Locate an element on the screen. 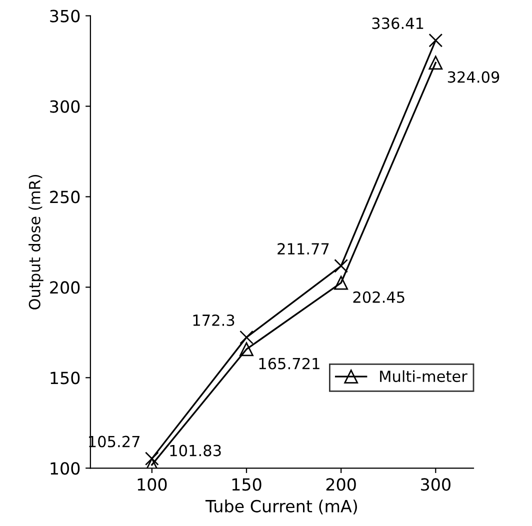 The image size is (532, 526). x-tick-label: 100 is located at coordinates (152, 484).